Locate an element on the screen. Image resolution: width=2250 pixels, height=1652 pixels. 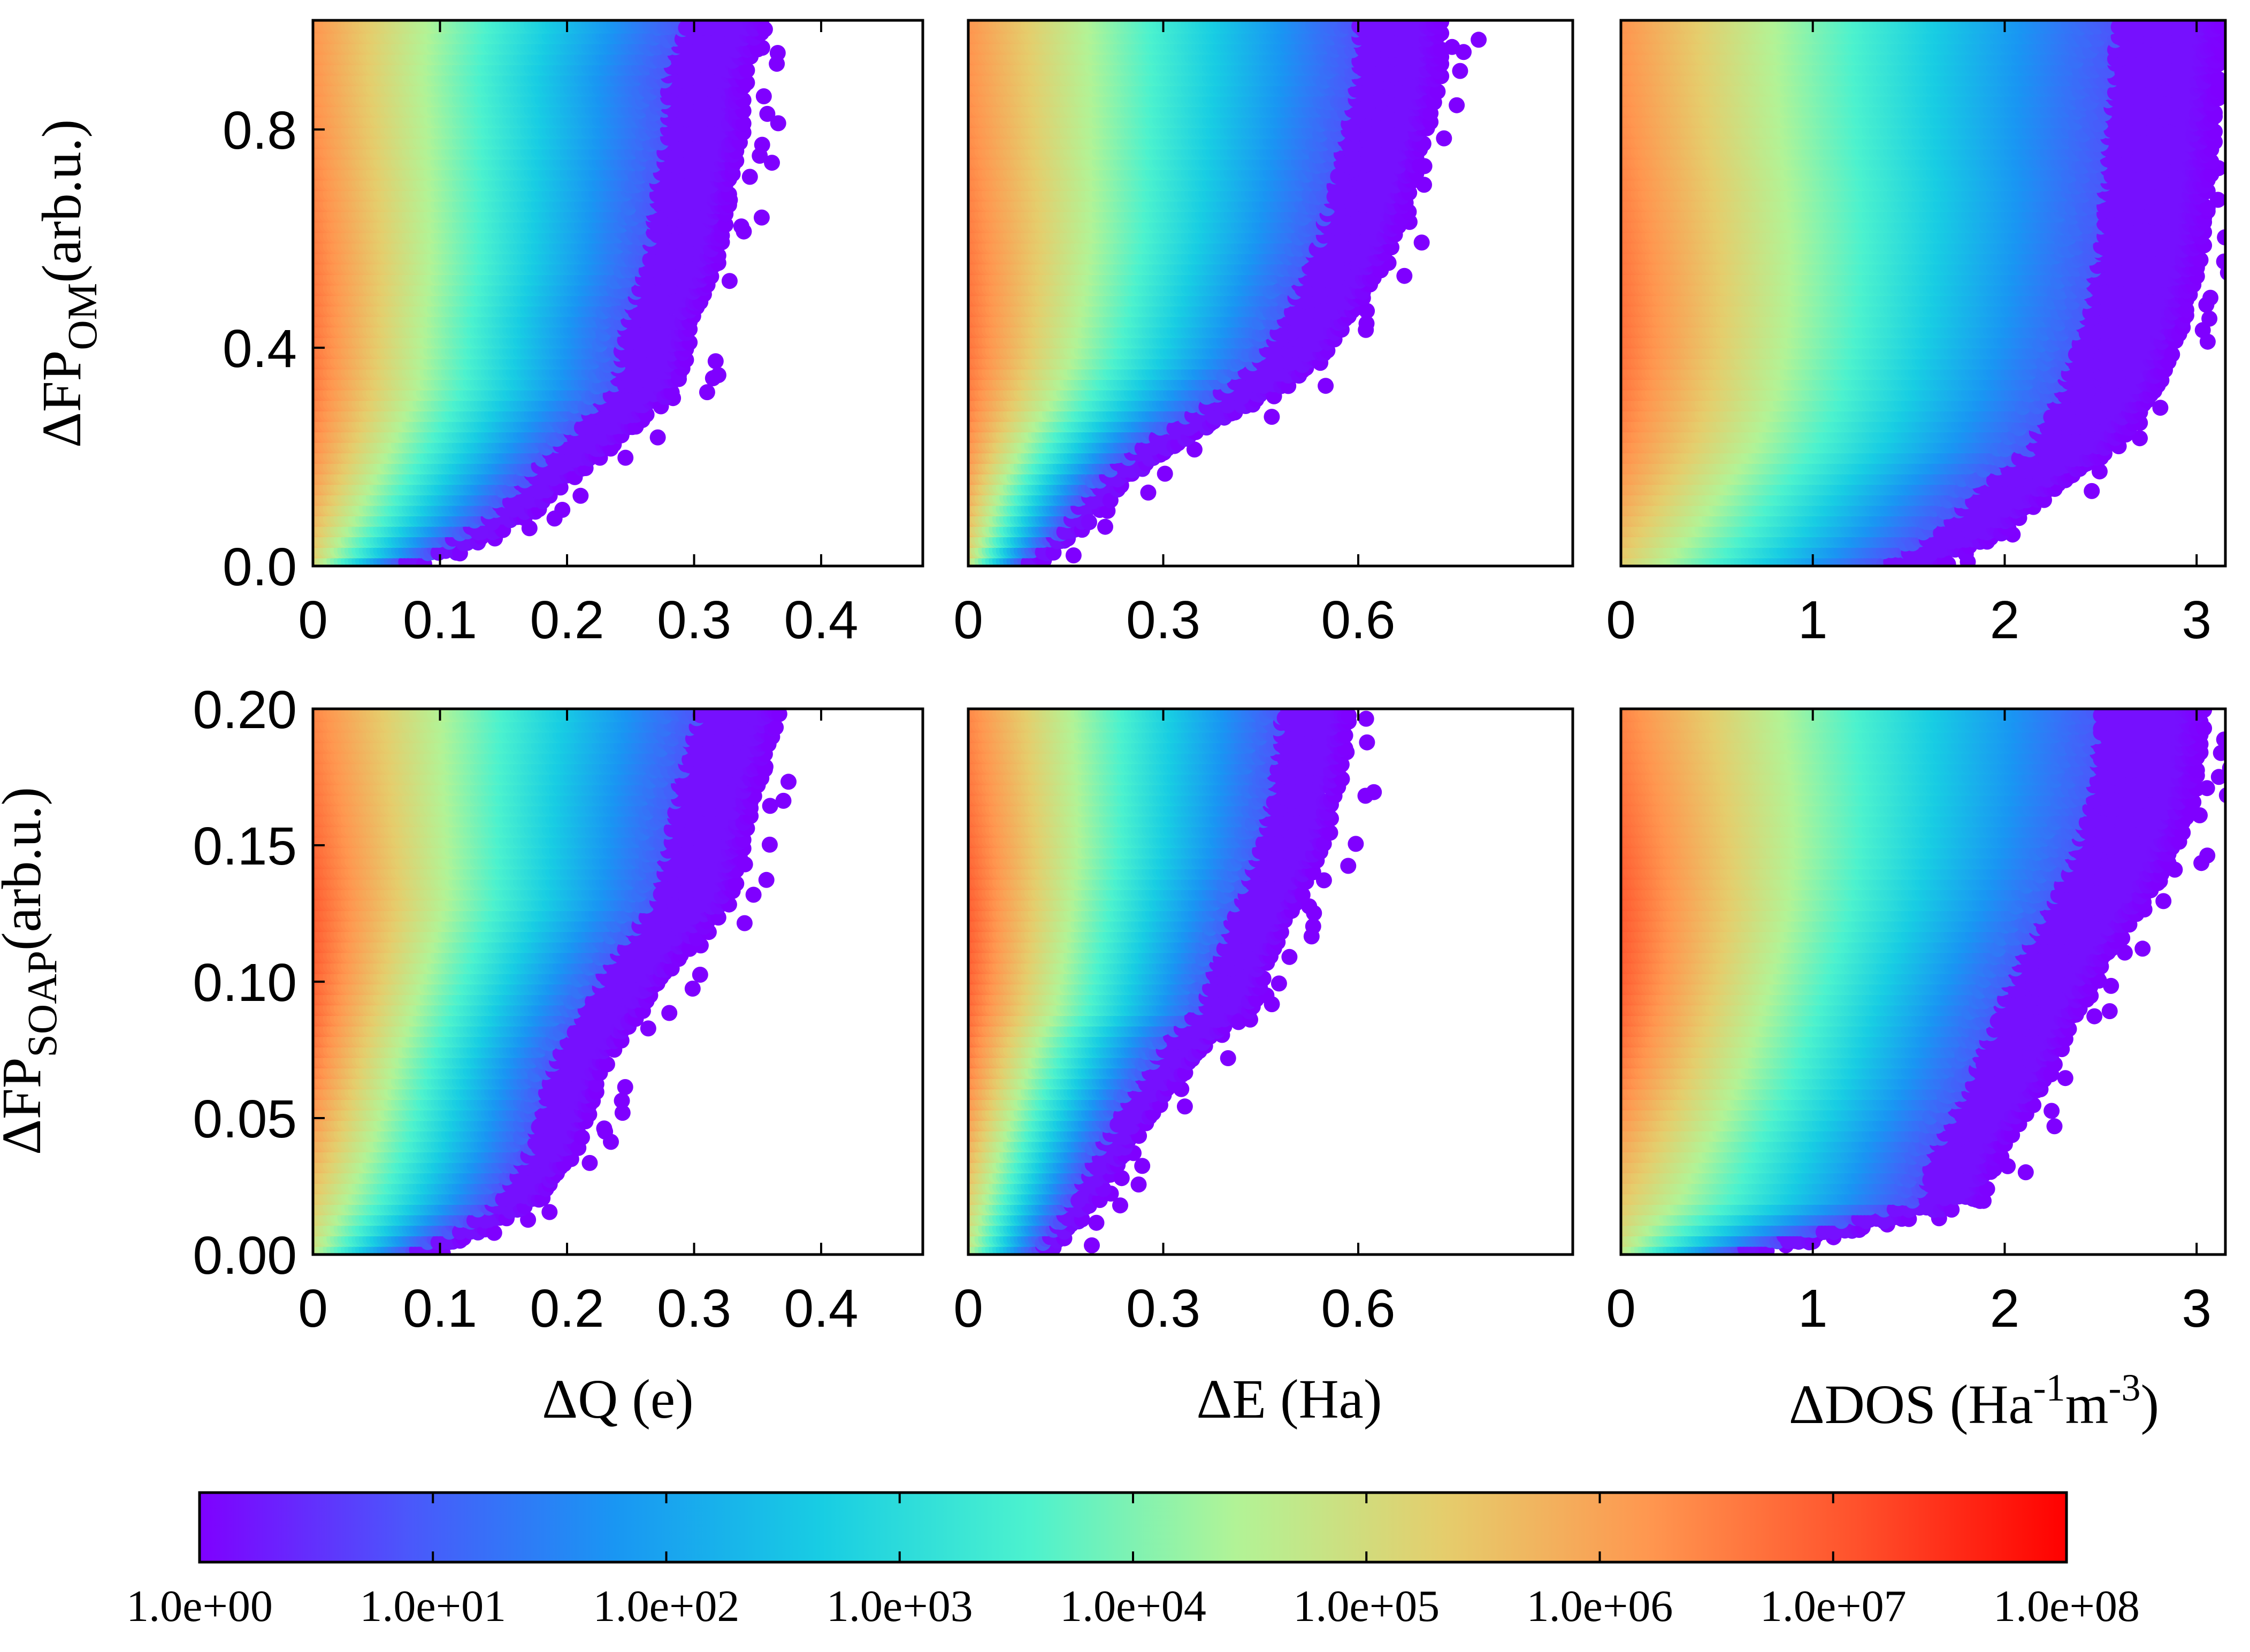
panel-top-left: 0 0.1 0.2 0.3 0.40.00.40.8 is located at coordinates (573, 334).